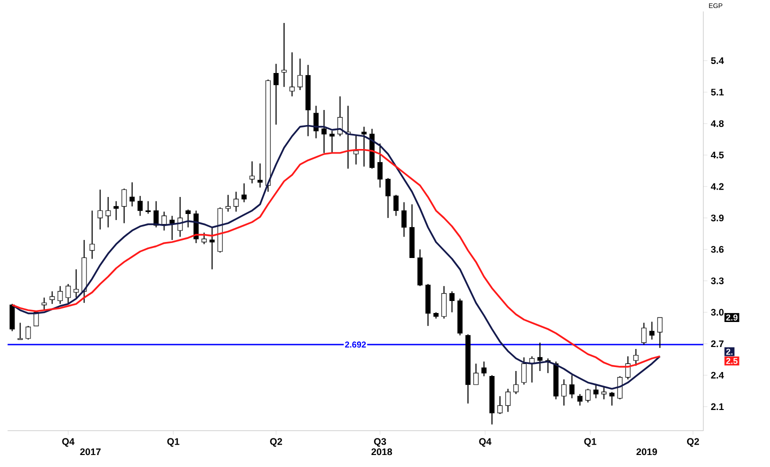  Describe the element at coordinates (646, 452) in the screenshot. I see `text: 2019` at that location.